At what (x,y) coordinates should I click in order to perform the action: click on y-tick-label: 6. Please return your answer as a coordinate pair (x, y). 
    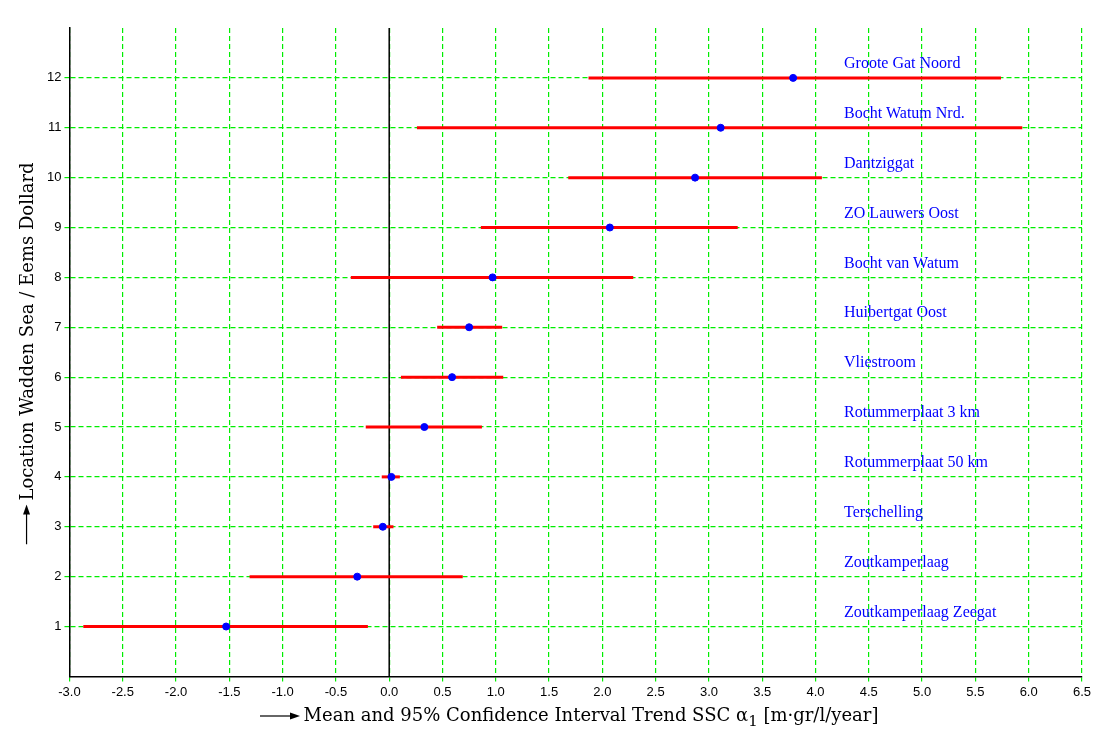
    Looking at the image, I should click on (58, 376).